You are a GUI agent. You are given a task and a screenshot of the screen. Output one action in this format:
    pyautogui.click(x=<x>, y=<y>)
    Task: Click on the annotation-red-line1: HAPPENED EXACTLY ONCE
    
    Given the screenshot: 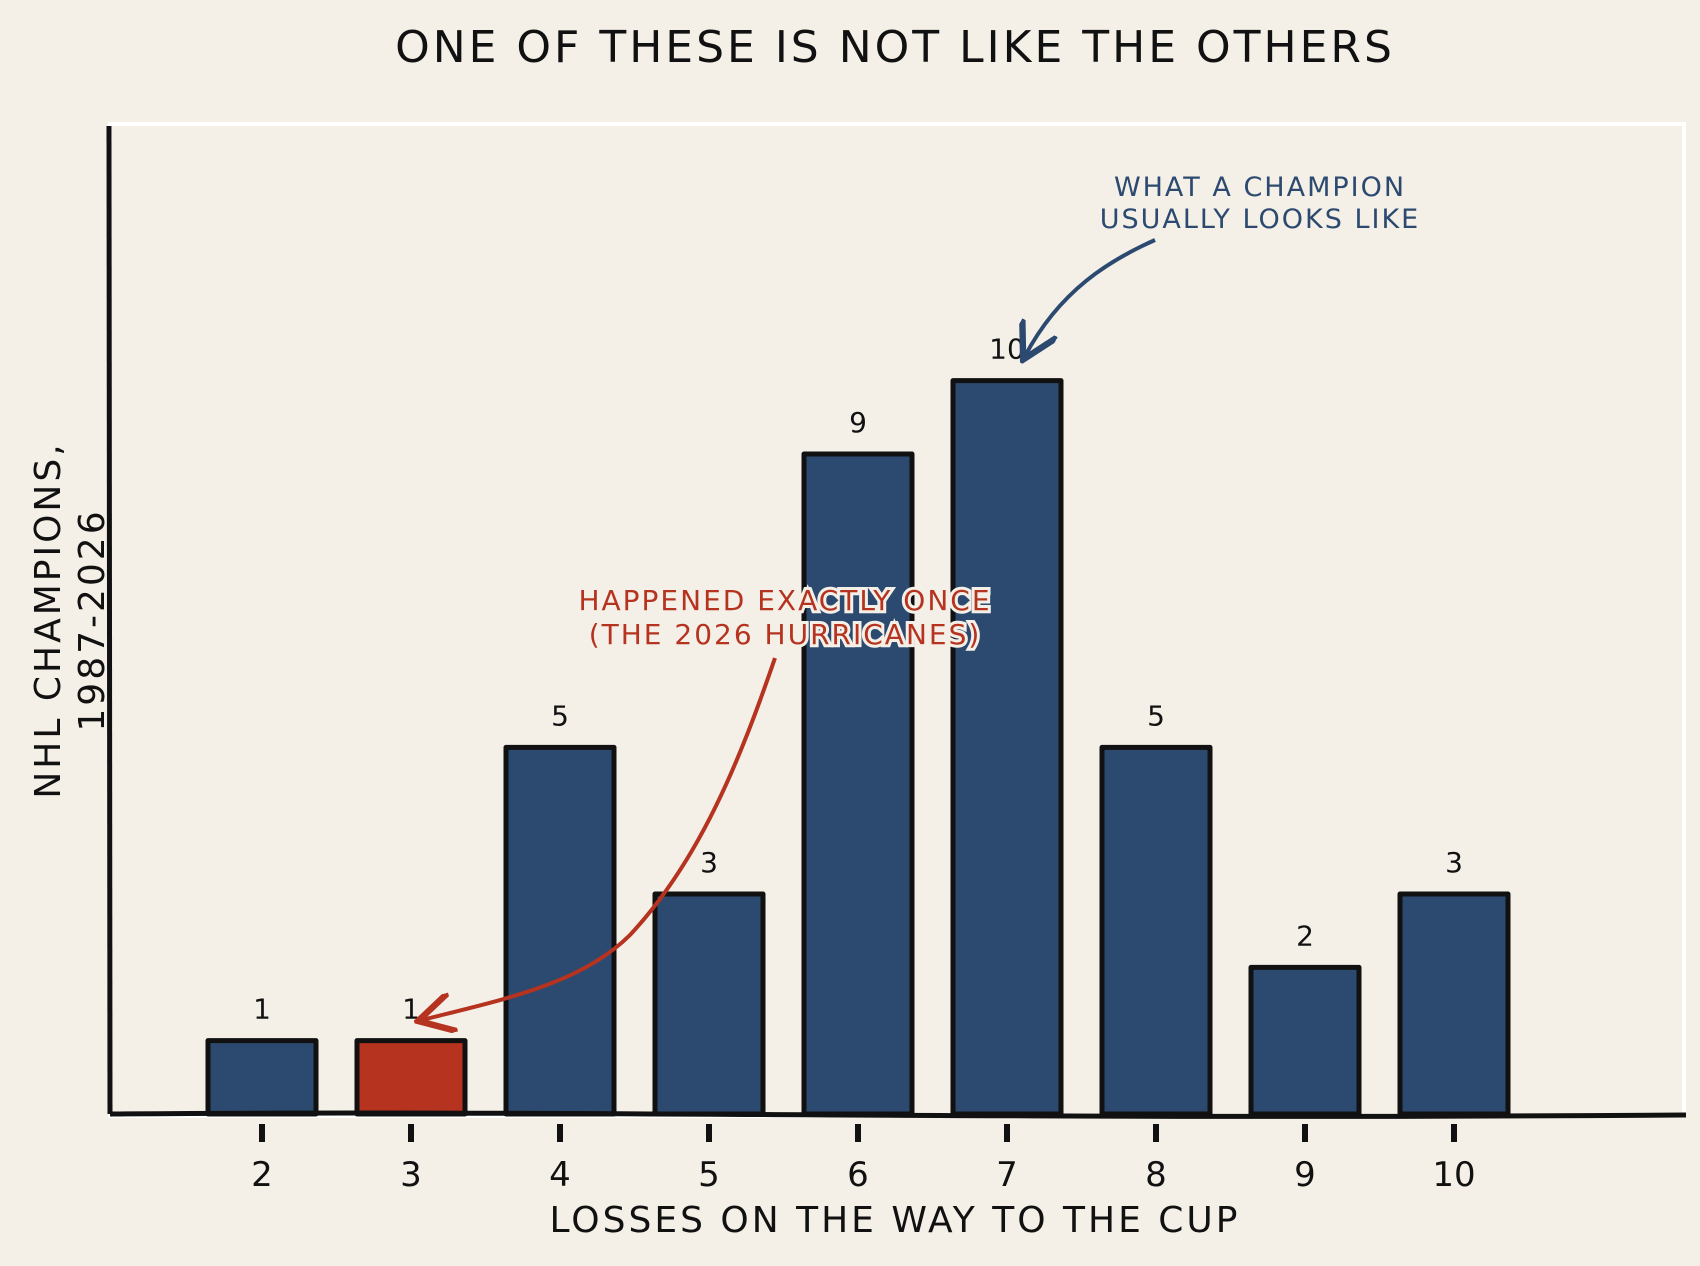 What is the action you would take?
    pyautogui.click(x=784, y=600)
    